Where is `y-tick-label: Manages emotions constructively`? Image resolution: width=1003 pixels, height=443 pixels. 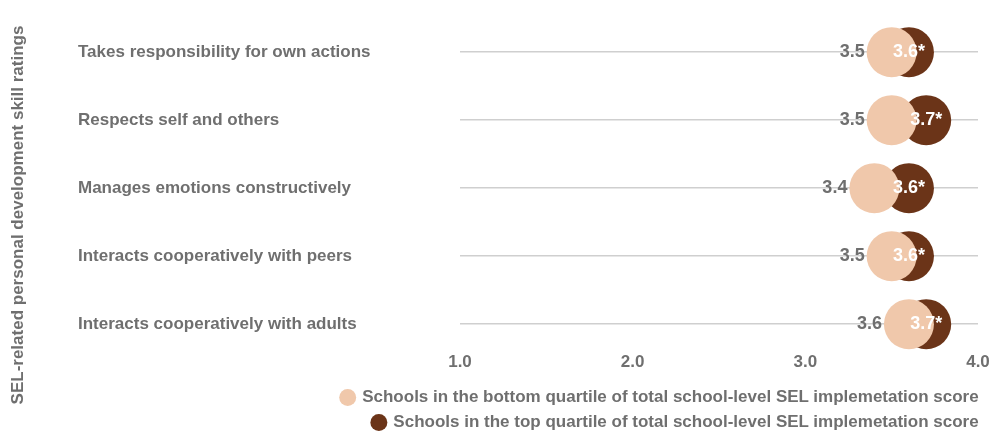 y-tick-label: Manages emotions constructively is located at coordinates (215, 187).